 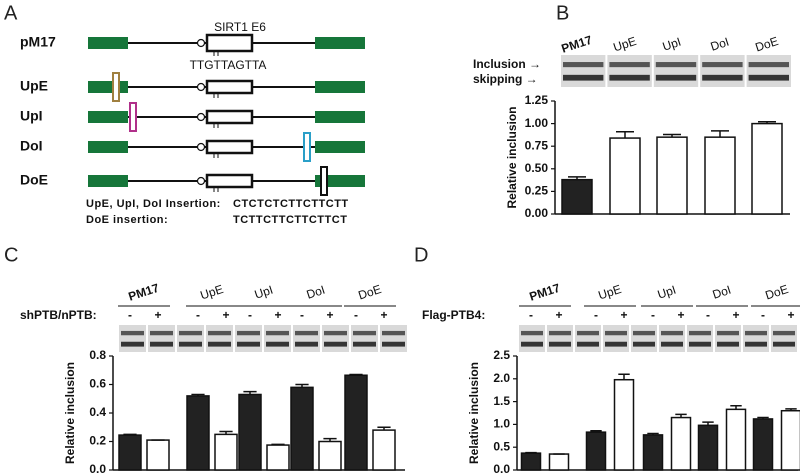 What do you see at coordinates (421, 255) in the screenshot?
I see `panel-letter: D` at bounding box center [421, 255].